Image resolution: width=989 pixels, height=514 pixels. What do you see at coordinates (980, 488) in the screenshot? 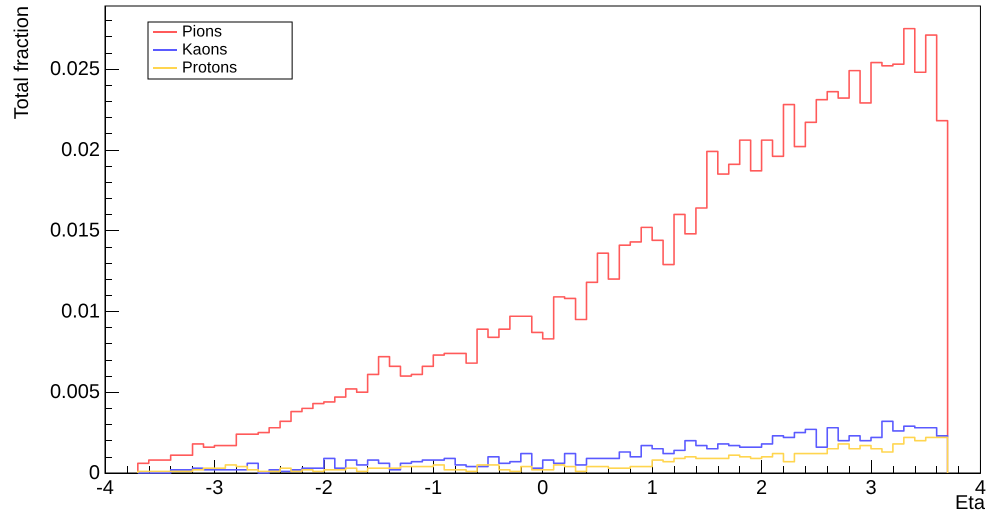
I see `x-tick-label: 4` at bounding box center [980, 488].